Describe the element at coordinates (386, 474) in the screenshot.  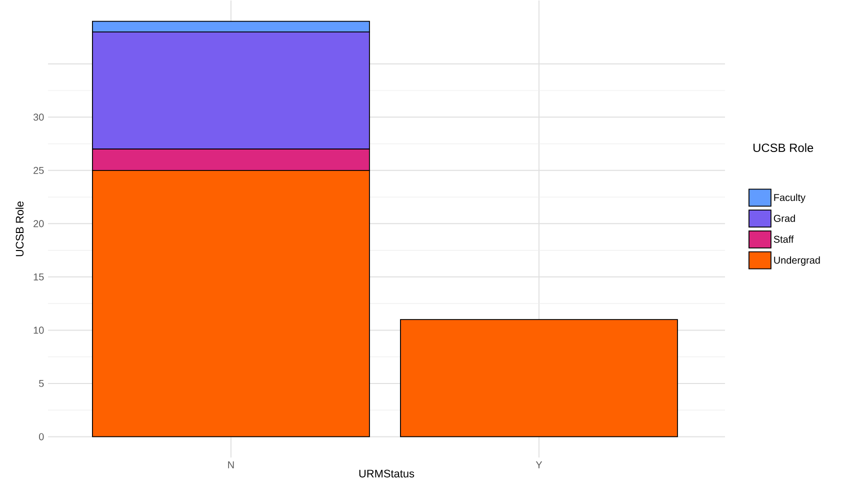
I see `x-axis-title: URMStatus` at that location.